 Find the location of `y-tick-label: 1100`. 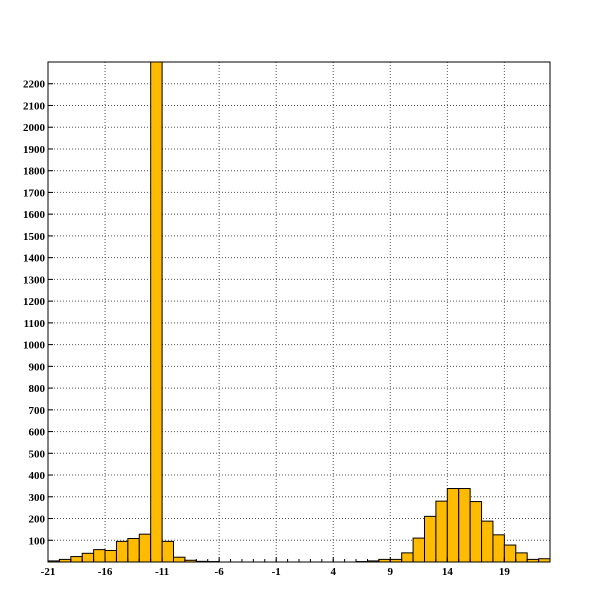

y-tick-label: 1100 is located at coordinates (35, 324).